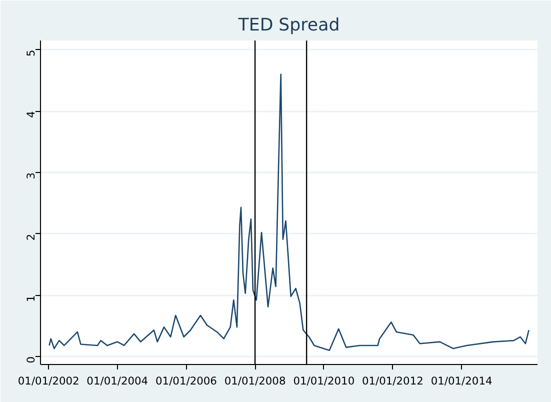  What do you see at coordinates (288, 26) in the screenshot?
I see `chart-title: TED Spread` at bounding box center [288, 26].